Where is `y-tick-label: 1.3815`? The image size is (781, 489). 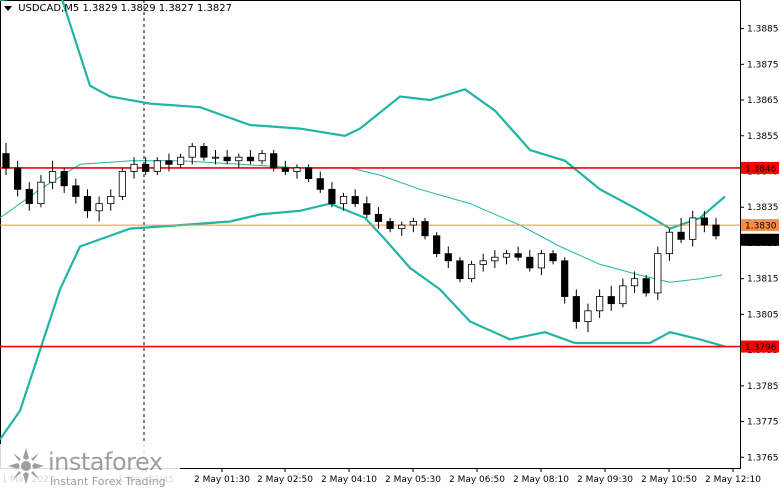
y-tick-label: 1.3815 is located at coordinates (763, 280).